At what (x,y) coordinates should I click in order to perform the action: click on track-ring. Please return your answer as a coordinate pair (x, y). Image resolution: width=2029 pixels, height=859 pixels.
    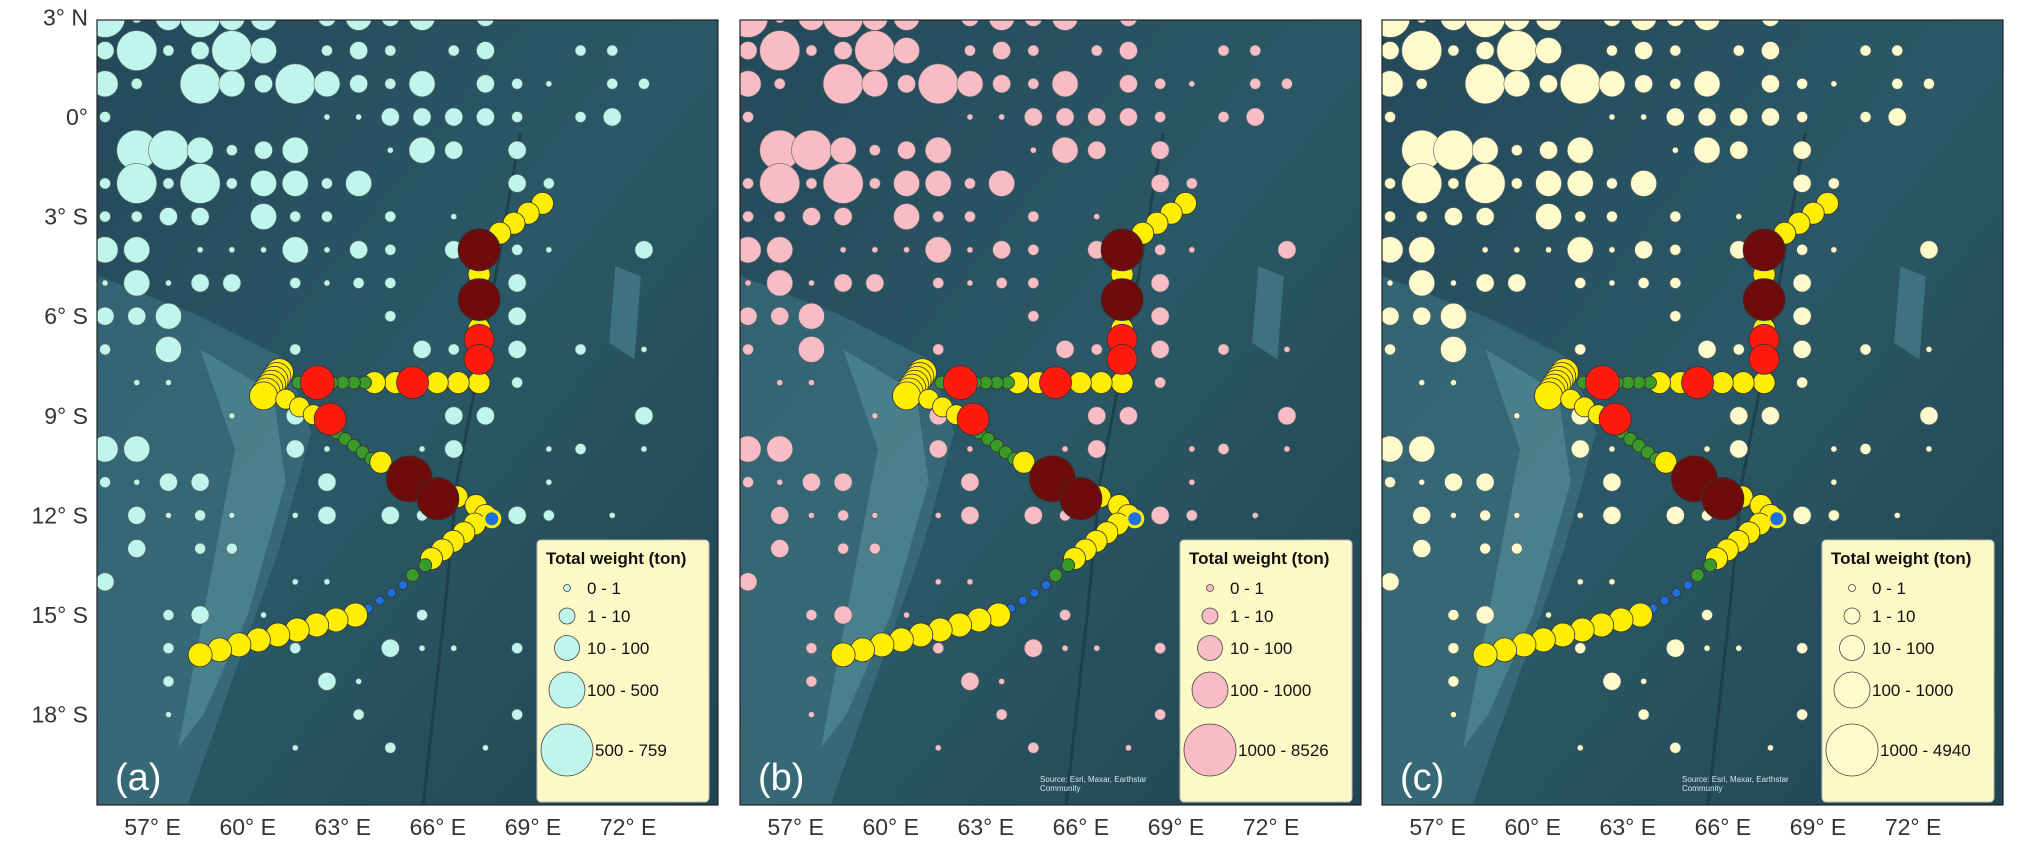
    Looking at the image, I should click on (492, 519).